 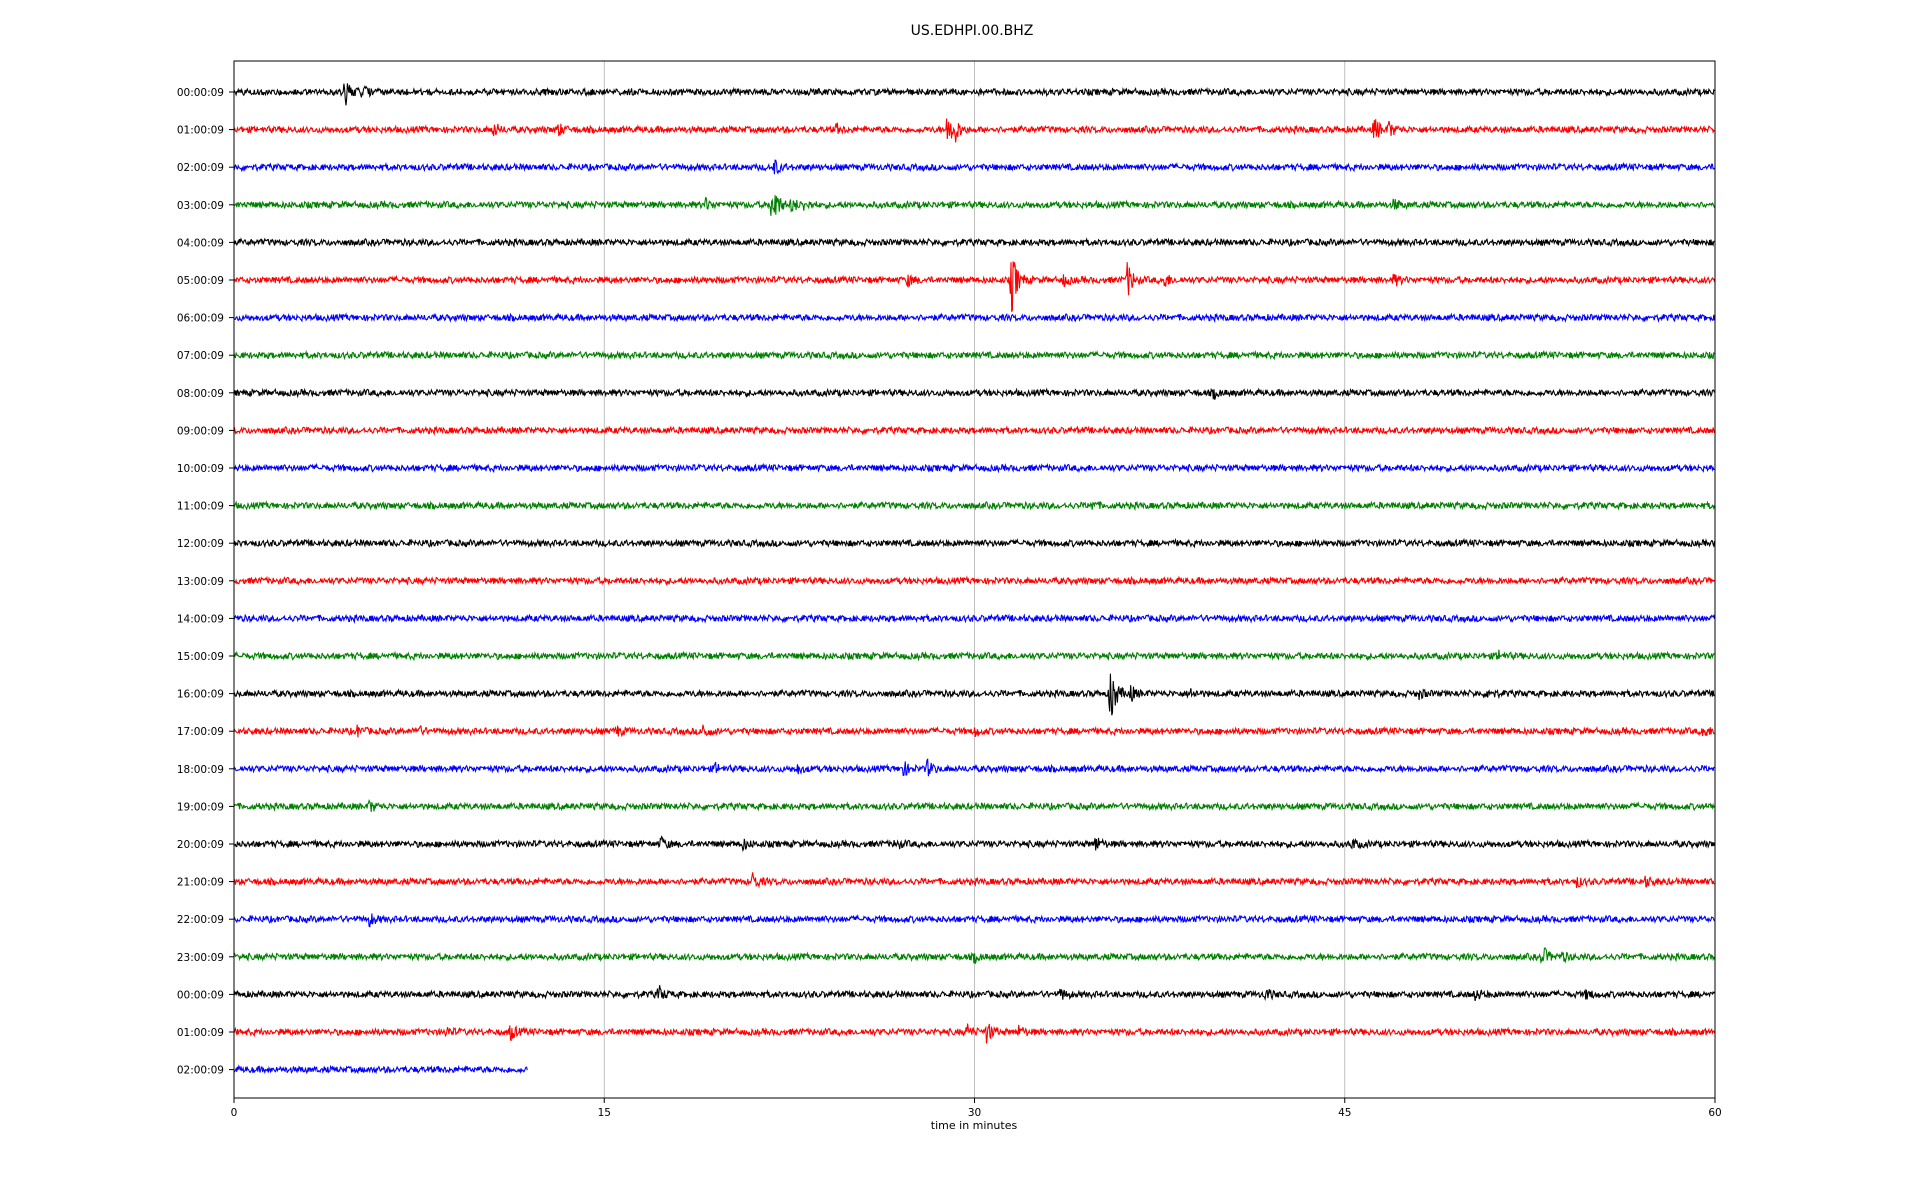 I want to click on row-time-label: 03:00:09, so click(x=200, y=206).